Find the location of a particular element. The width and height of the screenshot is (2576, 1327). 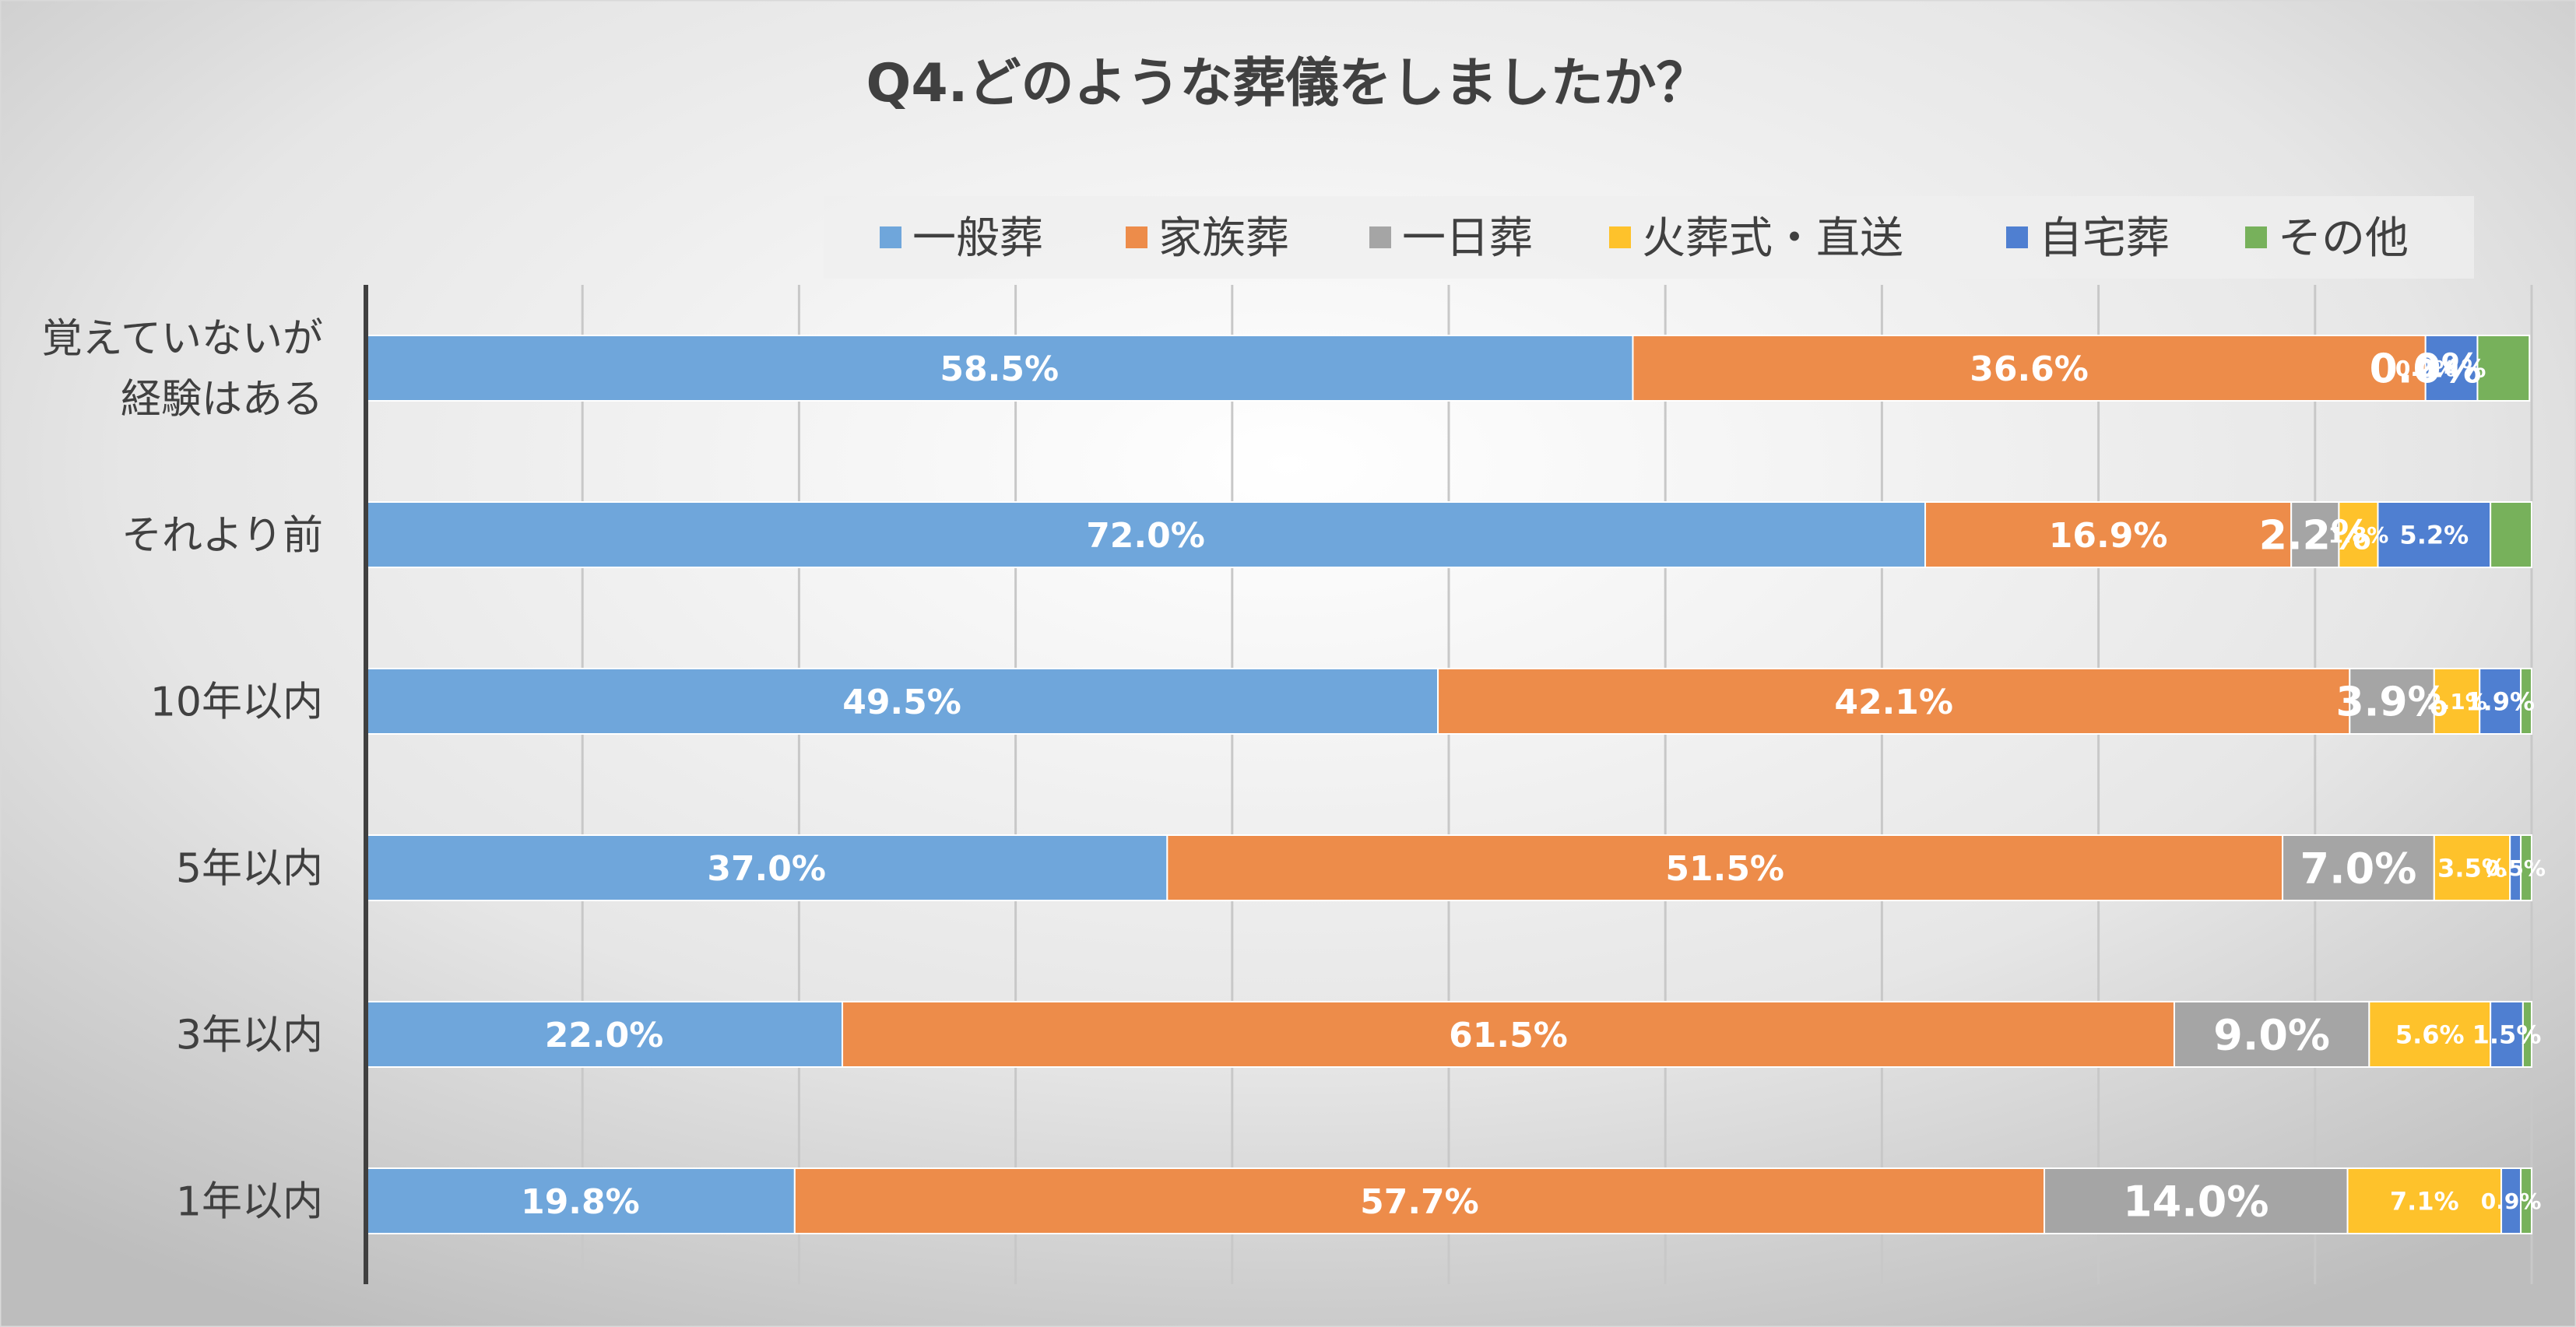

data-label: 57.7% is located at coordinates (1419, 1202).